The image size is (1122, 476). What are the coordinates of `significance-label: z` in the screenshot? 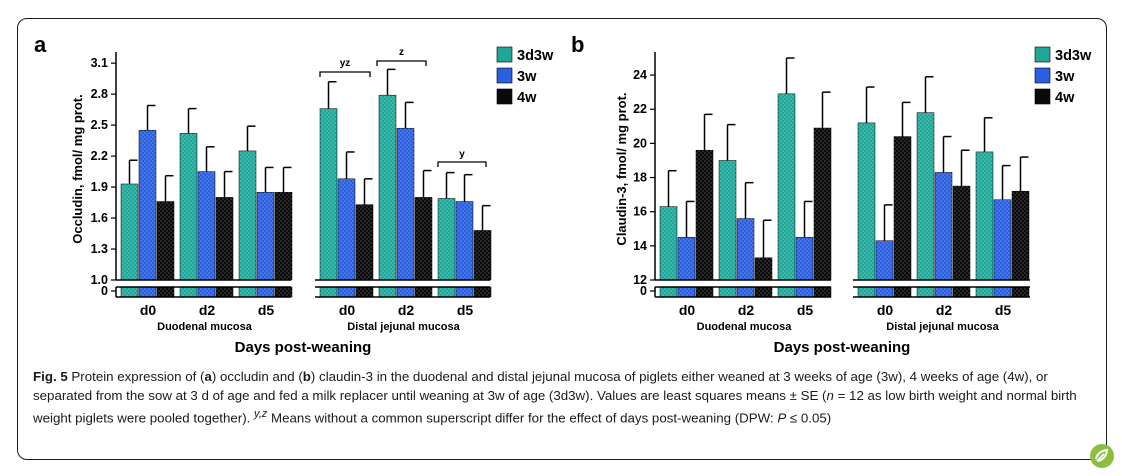 It's located at (401, 52).